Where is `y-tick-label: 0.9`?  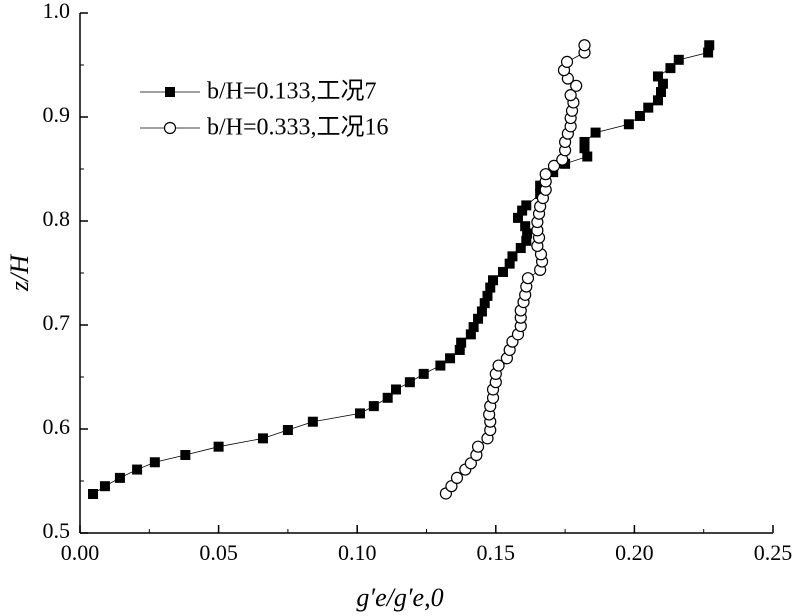
y-tick-label: 0.9 is located at coordinates (57, 114).